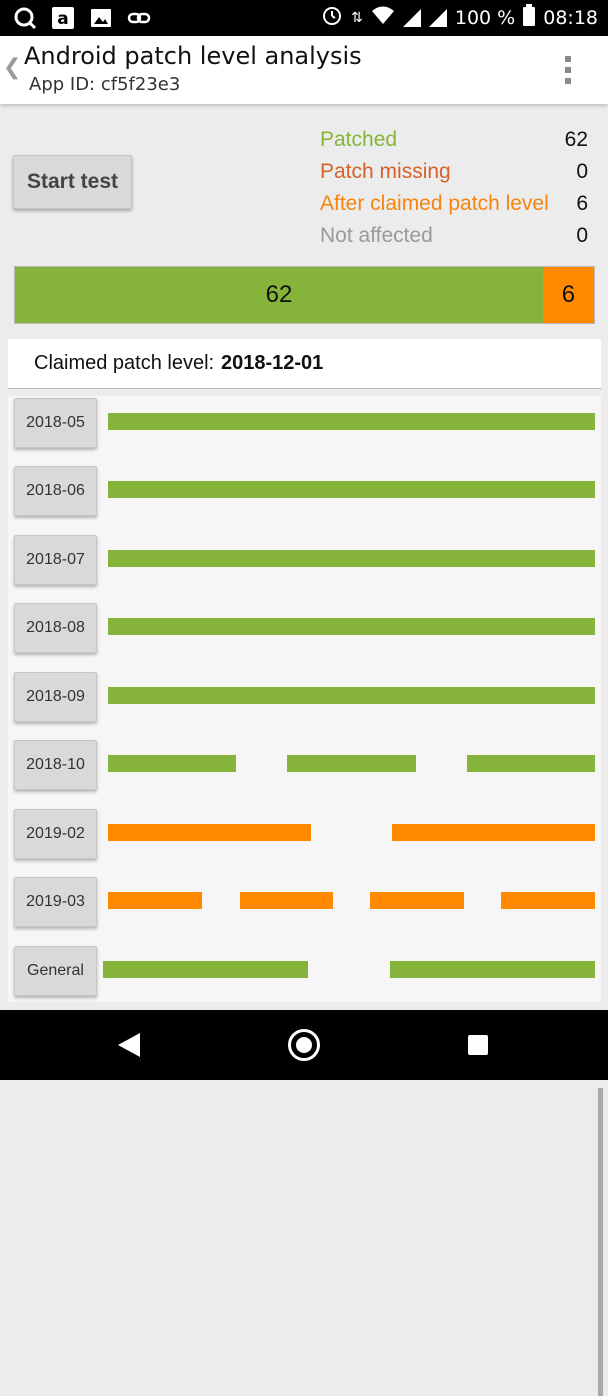  Describe the element at coordinates (454, 140) in the screenshot. I see `legend-item-patched: Patched 62` at that location.